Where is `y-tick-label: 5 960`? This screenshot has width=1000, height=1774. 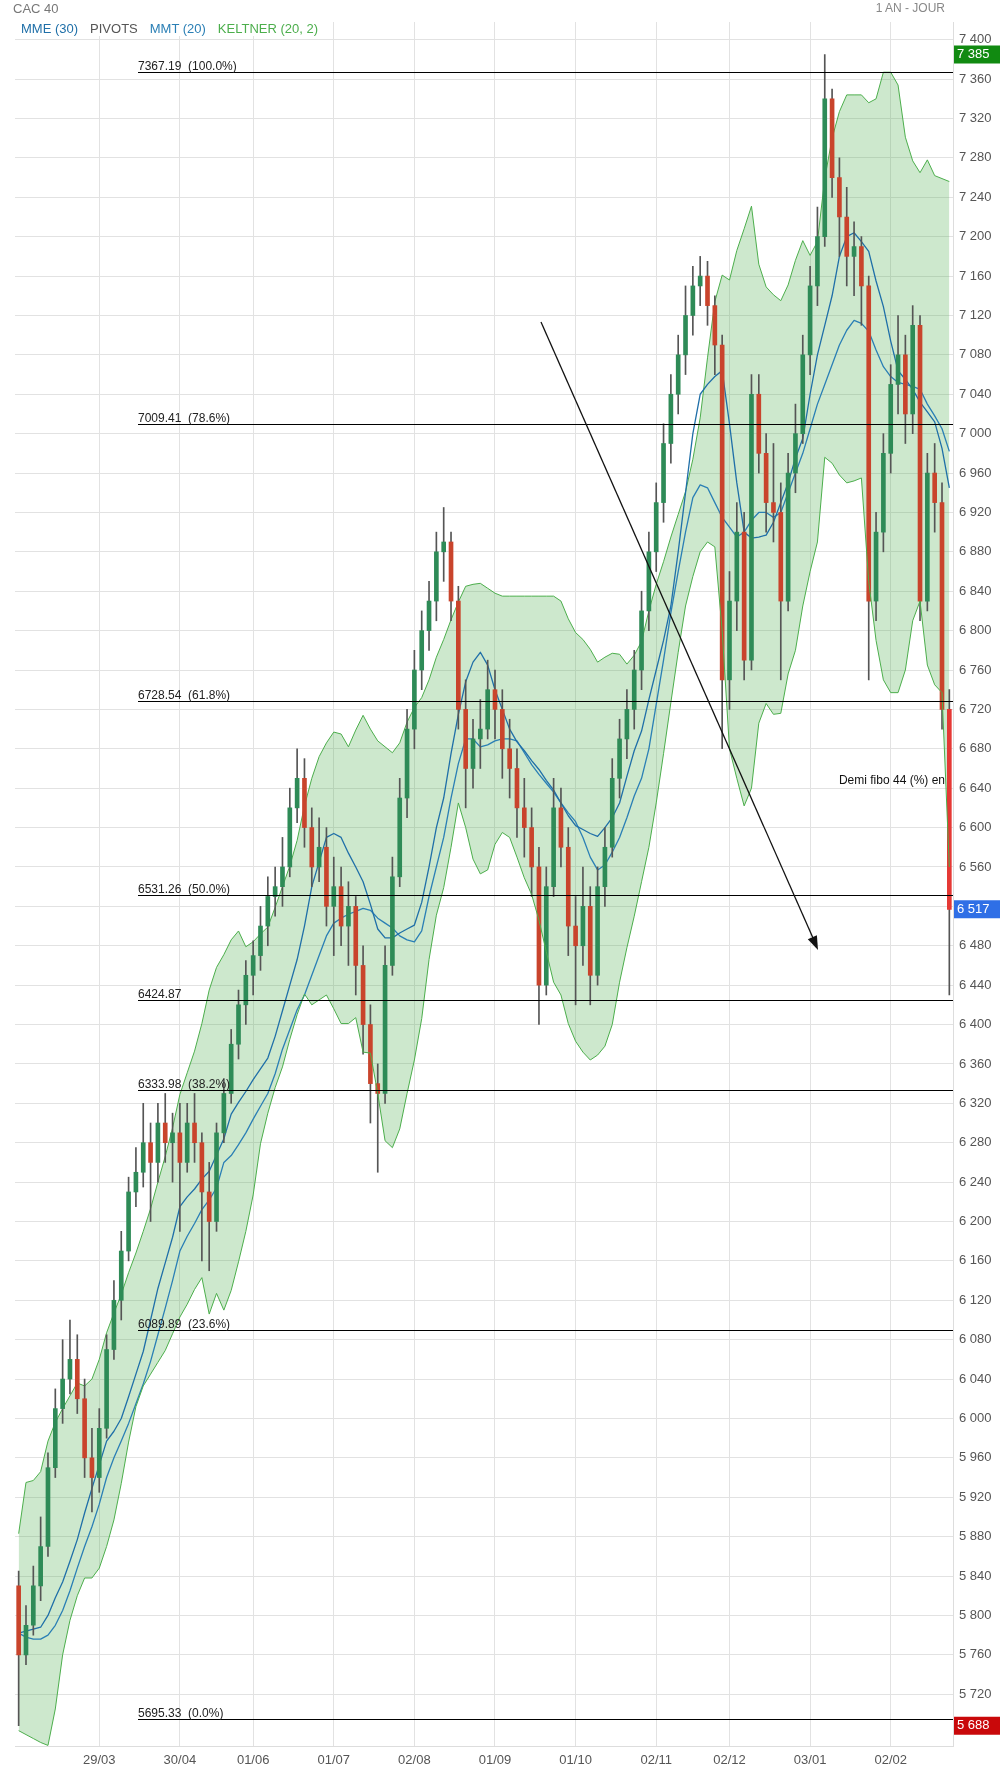 y-tick-label: 5 960 is located at coordinates (975, 1457).